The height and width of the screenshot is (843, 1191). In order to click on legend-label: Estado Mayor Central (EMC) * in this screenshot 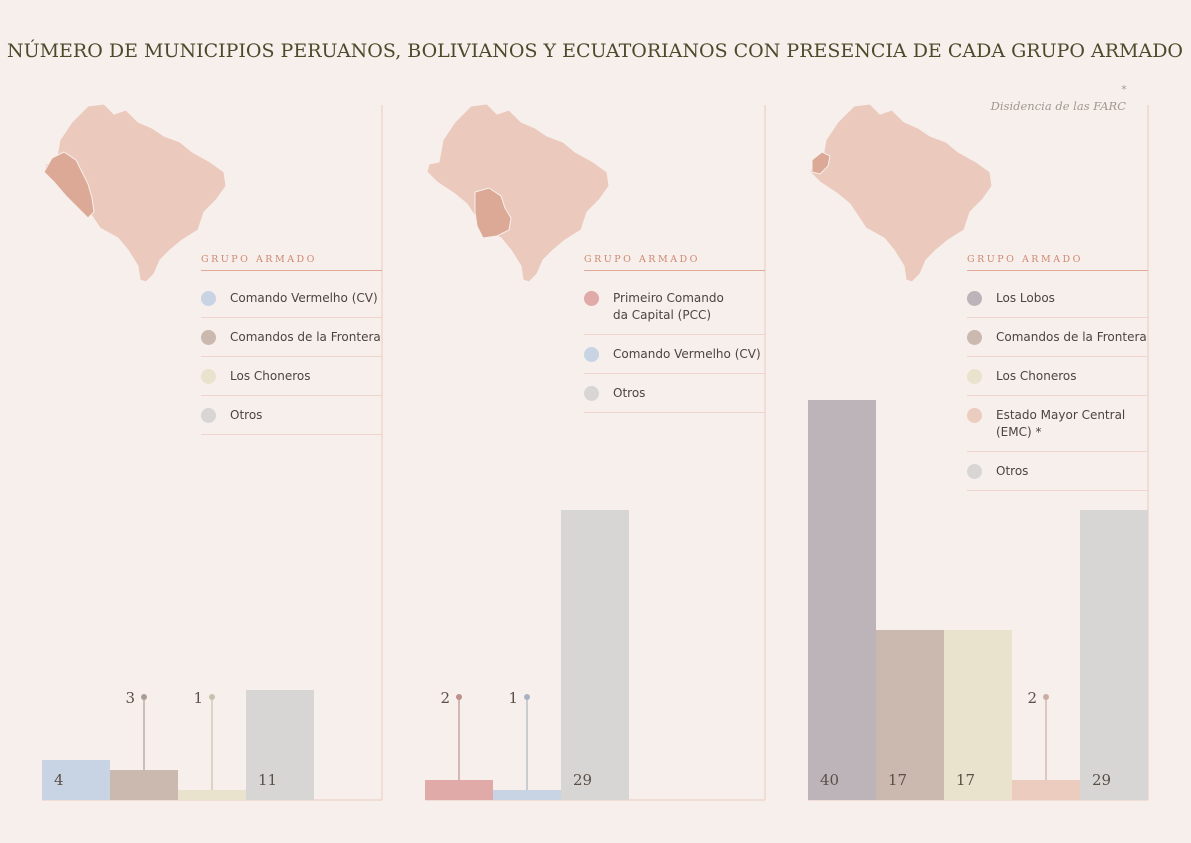, I will do `click(1061, 423)`.